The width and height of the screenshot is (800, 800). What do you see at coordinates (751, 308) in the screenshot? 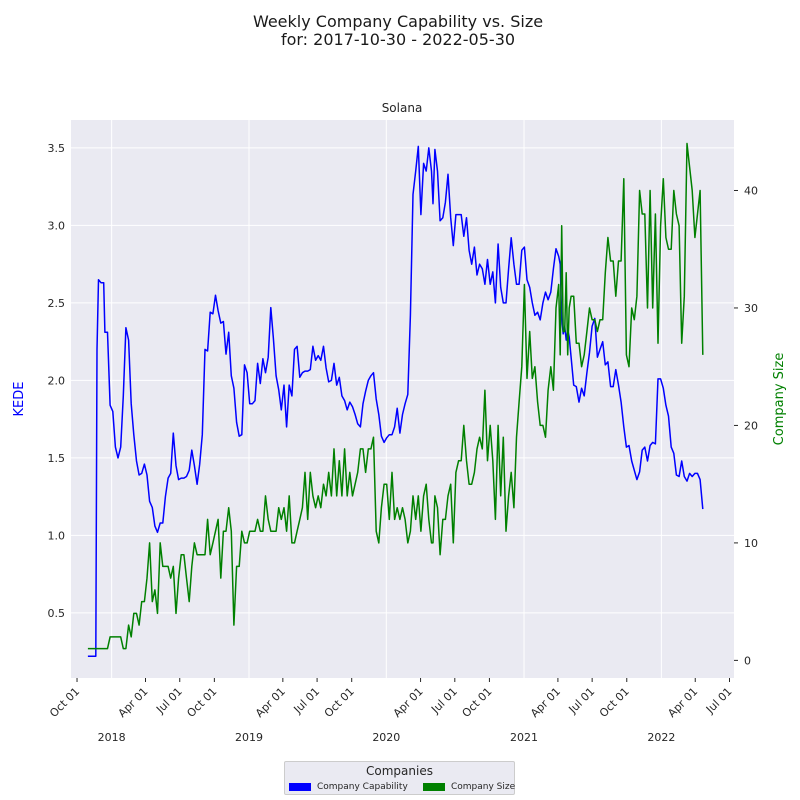
I see `y-right-tick-label: 30` at bounding box center [751, 308].